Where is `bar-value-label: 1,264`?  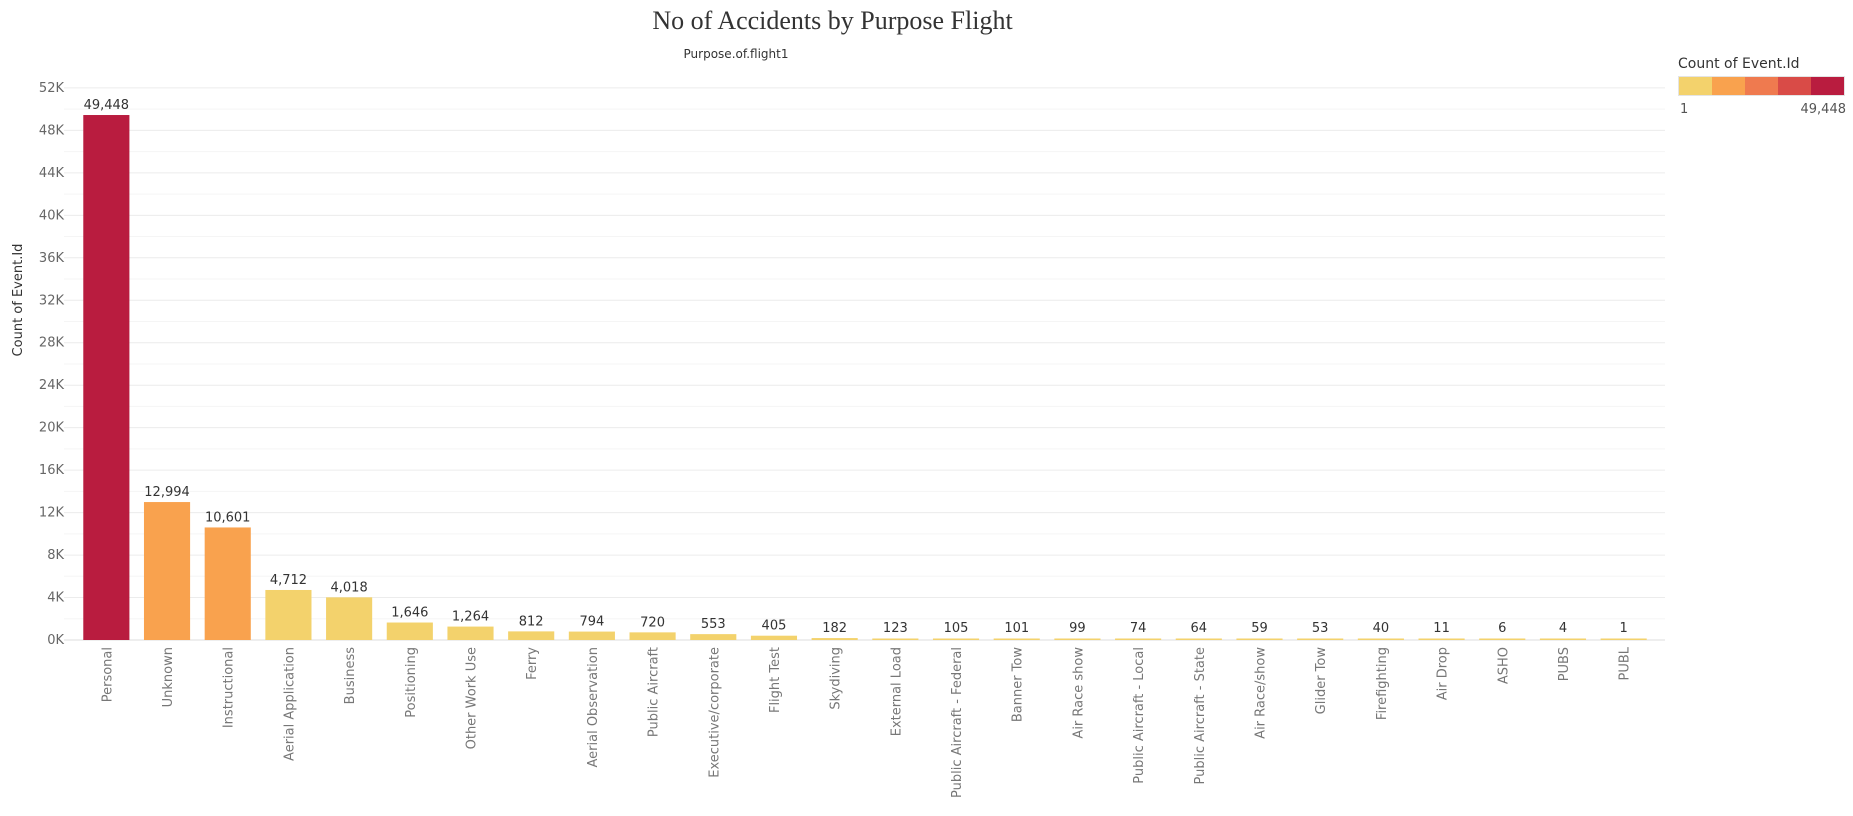
bar-value-label: 1,264 is located at coordinates (470, 617).